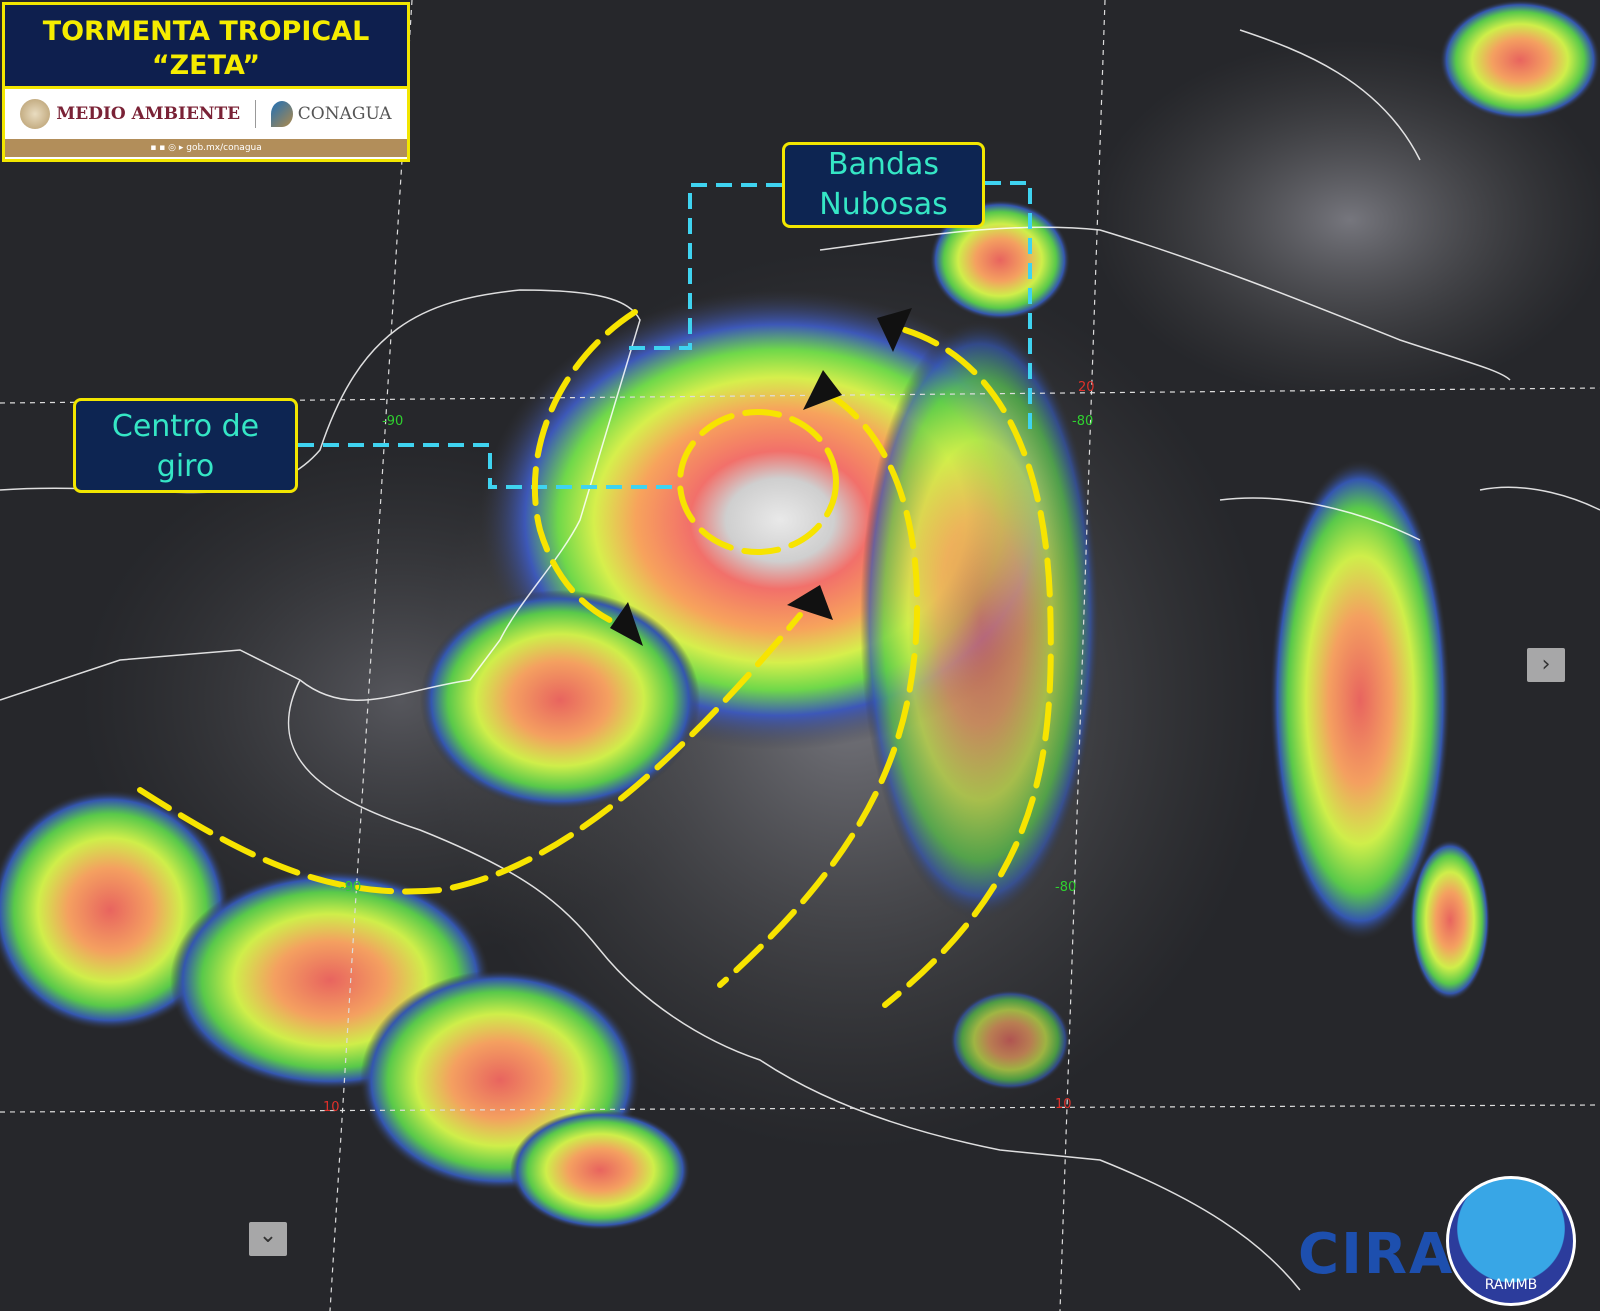 This screenshot has width=1600, height=1311. I want to click on medio-ambiente-logo: MEDIO AMBIENTE, so click(130, 114).